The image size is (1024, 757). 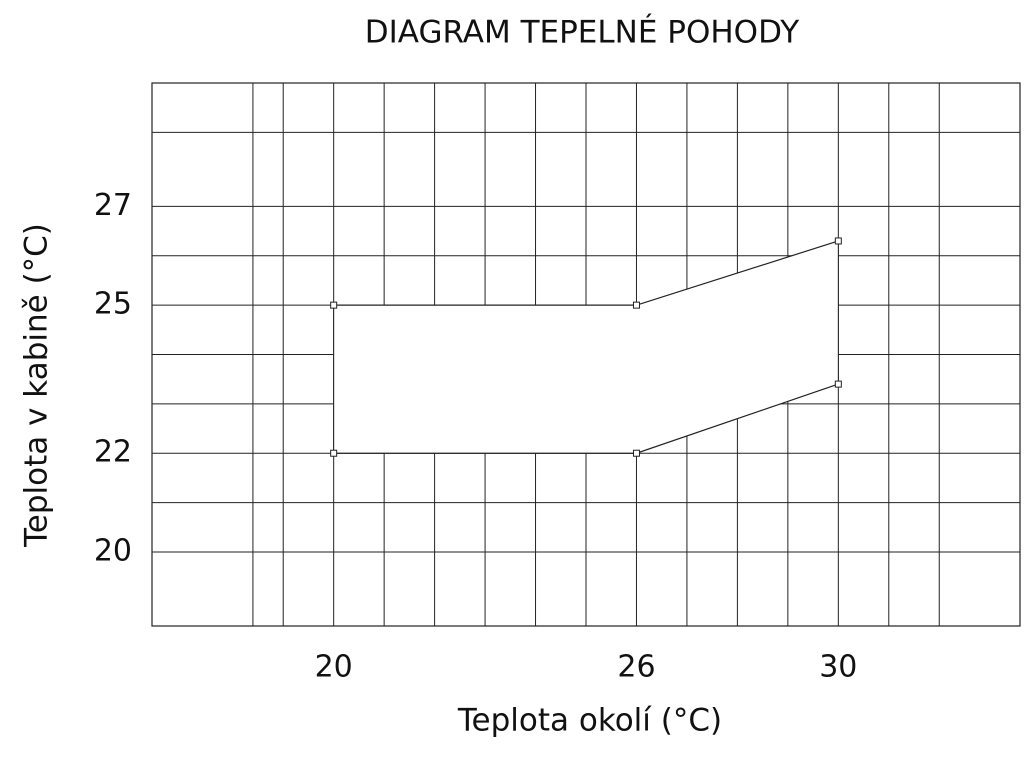 I want to click on x-tick-label: 30, so click(x=838, y=667).